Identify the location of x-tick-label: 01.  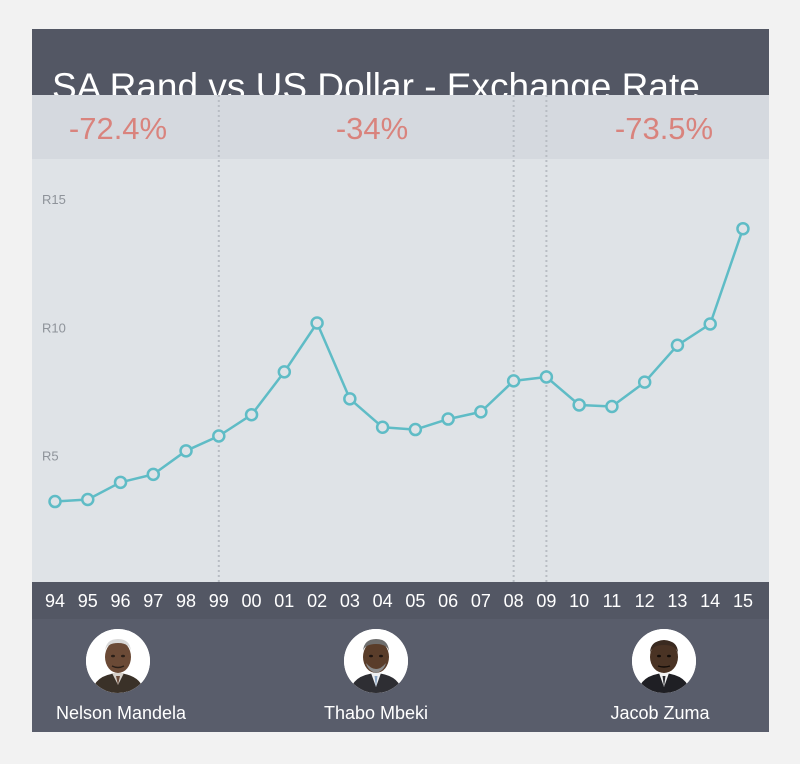
(284, 601).